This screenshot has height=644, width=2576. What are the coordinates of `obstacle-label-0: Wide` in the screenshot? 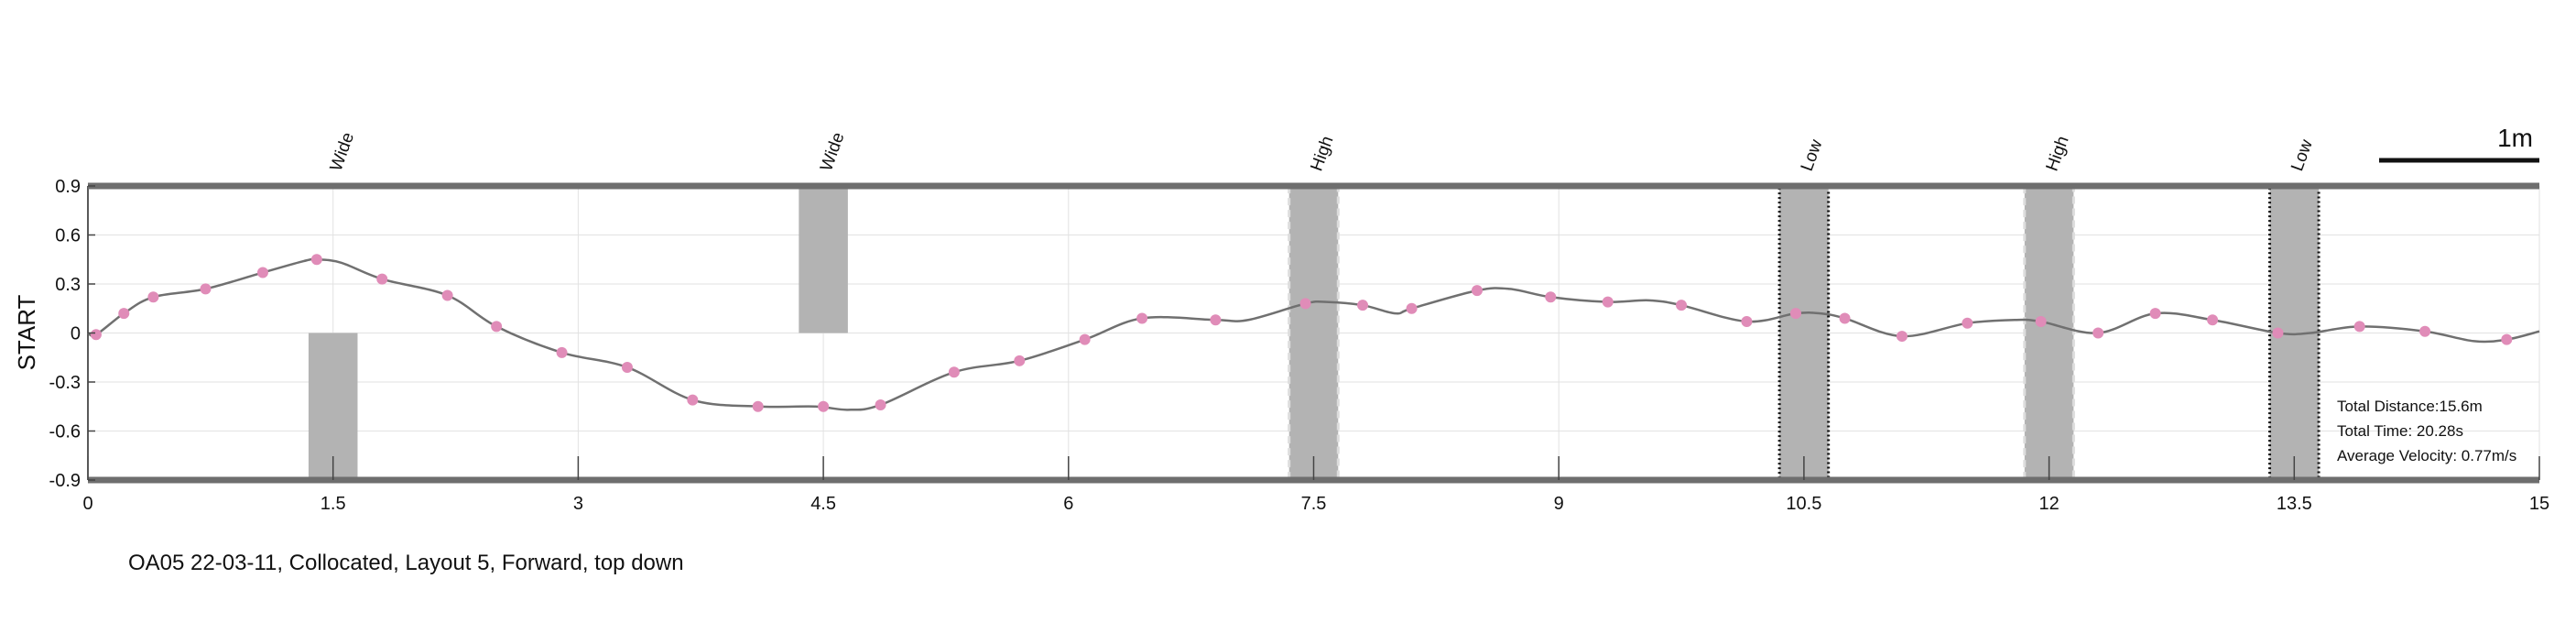 It's located at (343, 152).